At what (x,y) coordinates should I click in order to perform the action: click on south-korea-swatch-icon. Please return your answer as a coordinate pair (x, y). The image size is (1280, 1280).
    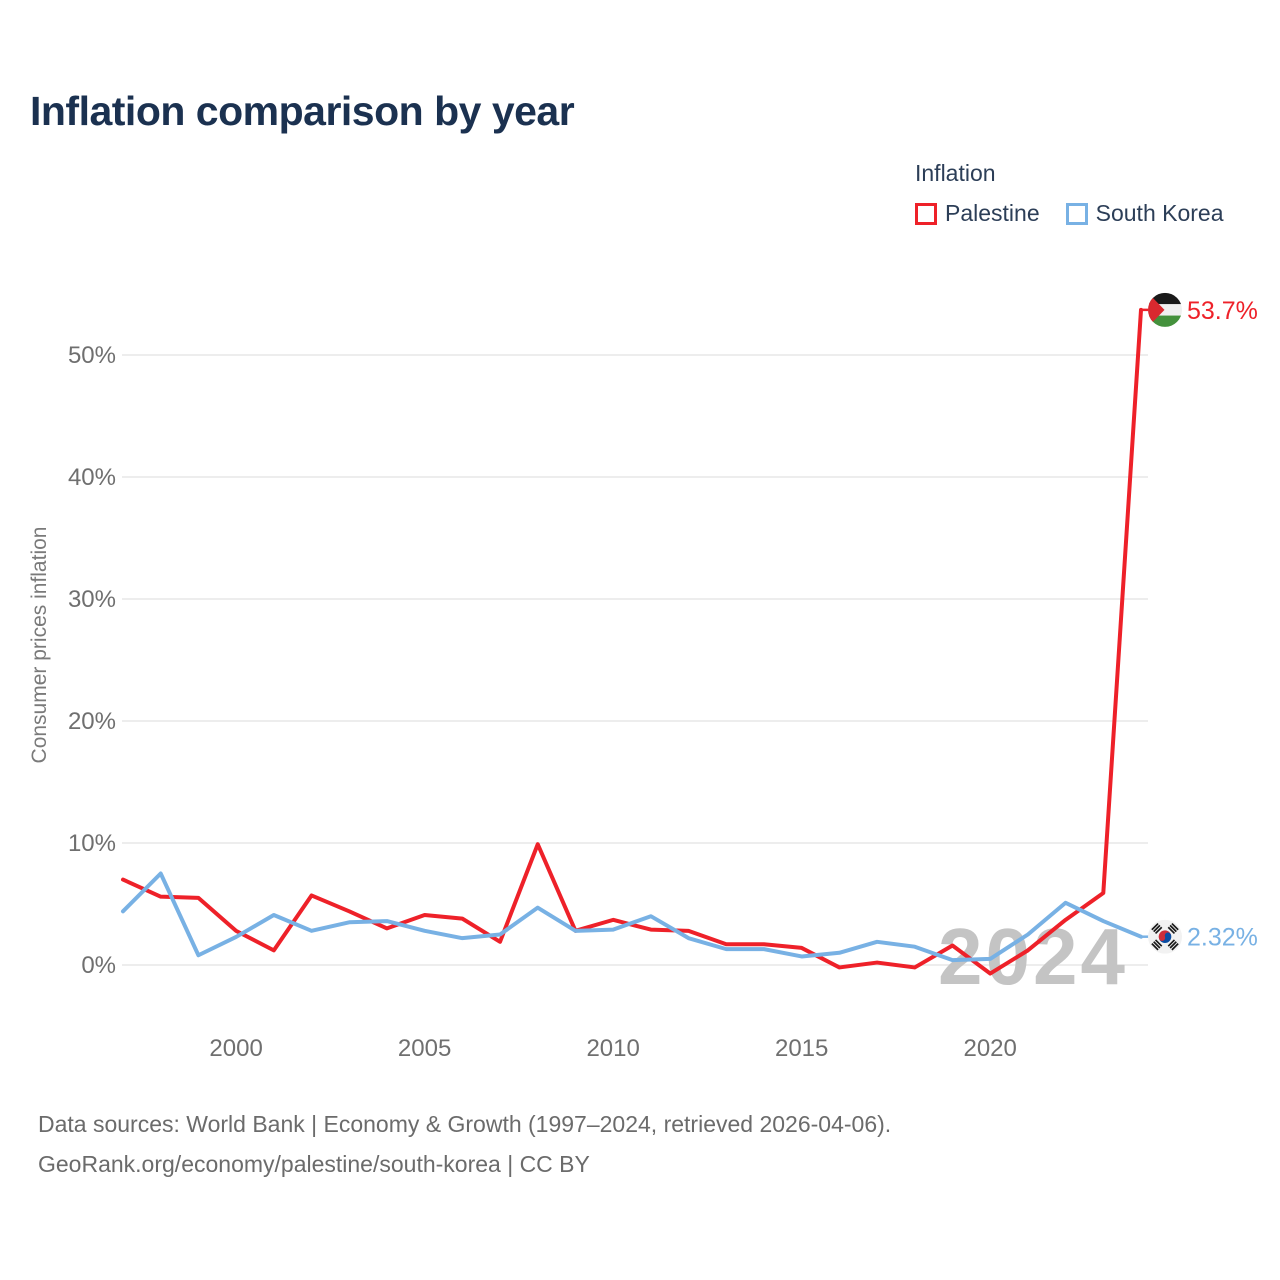
    Looking at the image, I should click on (1076, 213).